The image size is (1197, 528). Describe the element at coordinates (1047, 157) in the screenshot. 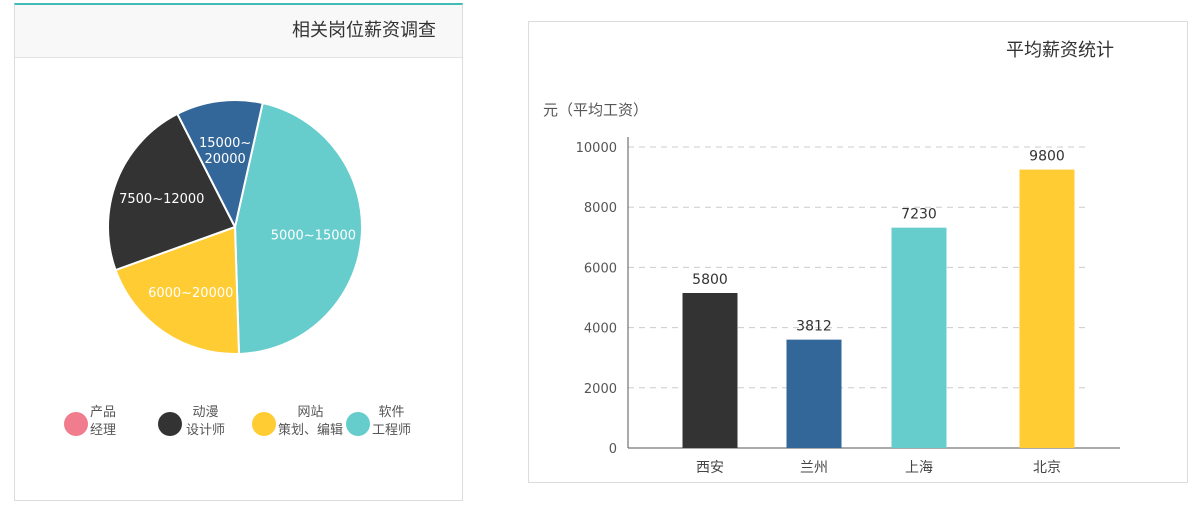

I see `bar-value-label: 9800` at that location.